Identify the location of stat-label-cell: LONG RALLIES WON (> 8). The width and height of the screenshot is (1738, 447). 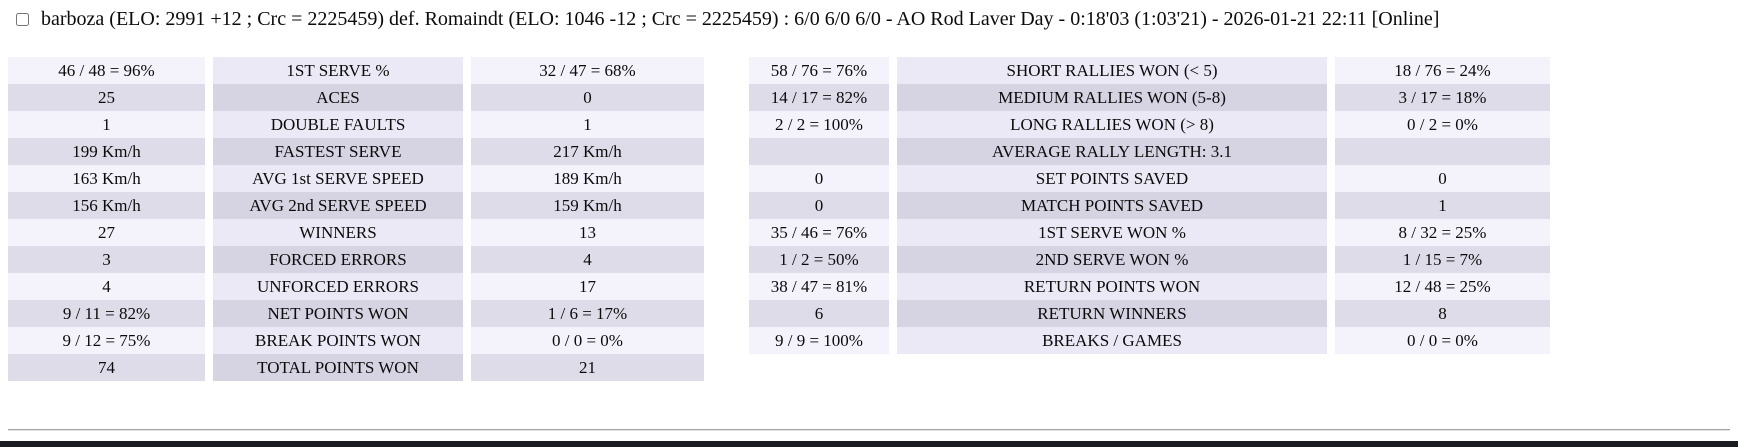
(1112, 124).